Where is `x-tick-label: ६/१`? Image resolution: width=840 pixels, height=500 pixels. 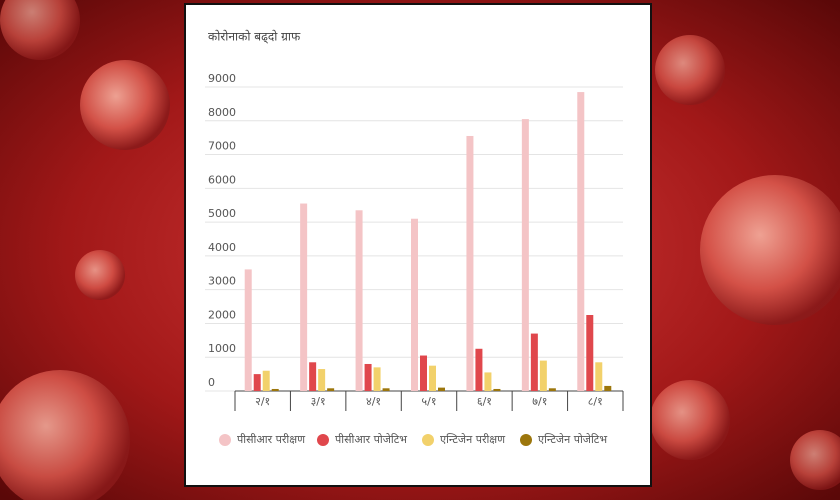
x-tick-label: ६/१ is located at coordinates (484, 401).